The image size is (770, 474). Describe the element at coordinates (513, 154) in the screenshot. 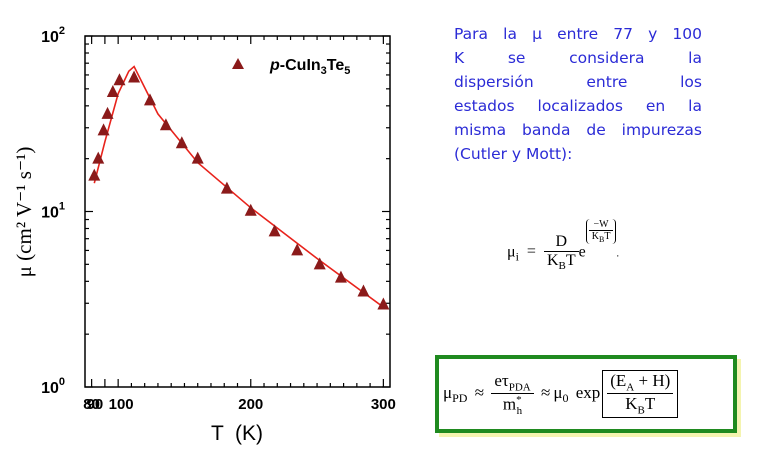

I see `description-line: (Cutler y Mott):` at that location.